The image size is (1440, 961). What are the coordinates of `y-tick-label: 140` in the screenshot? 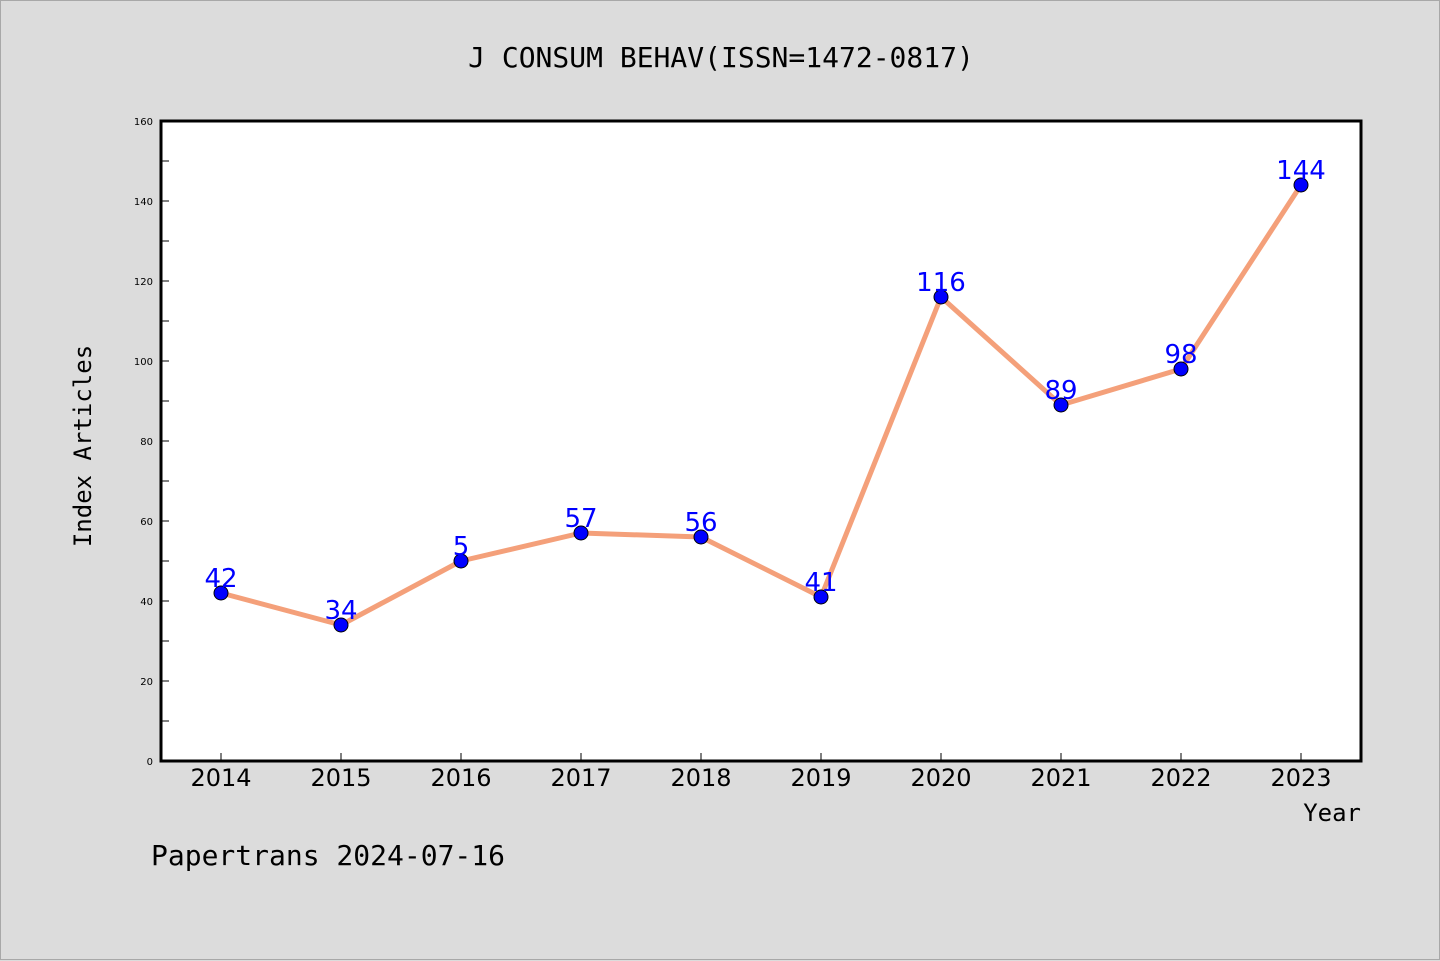 It's located at (143, 202).